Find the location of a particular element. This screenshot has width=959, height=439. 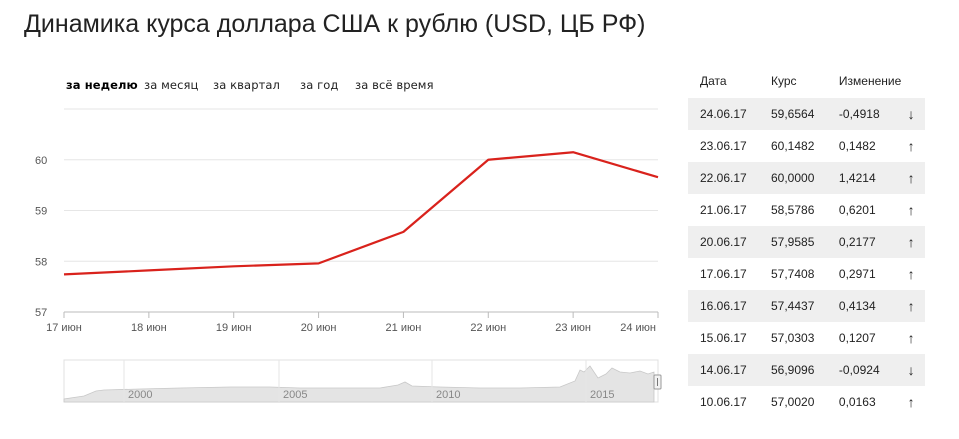

row-rate: 57,0303 is located at coordinates (792, 338).